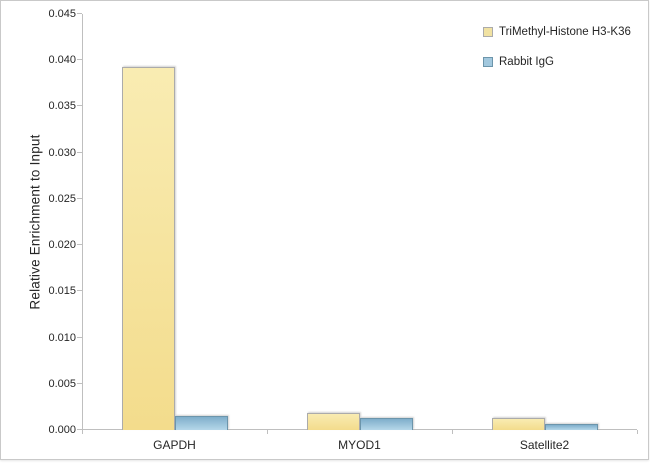  Describe the element at coordinates (148, 248) in the screenshot. I see `bar-gapdh-trimethyl` at that location.